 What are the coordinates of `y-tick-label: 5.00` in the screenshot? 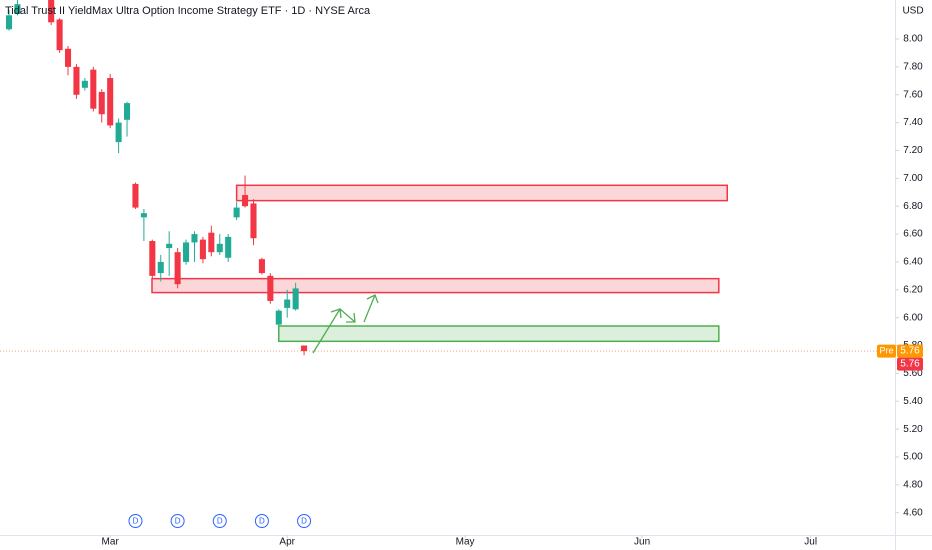 It's located at (913, 457).